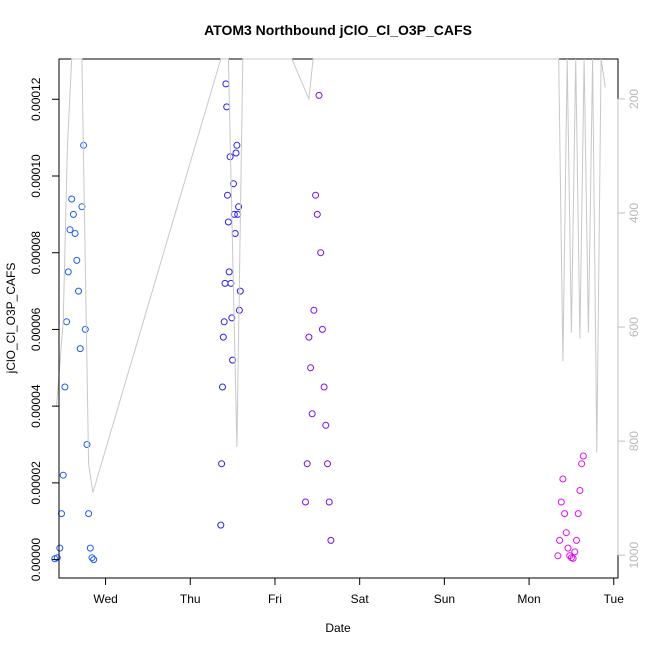  What do you see at coordinates (634, 441) in the screenshot?
I see `y2-tick-label: 800` at bounding box center [634, 441].